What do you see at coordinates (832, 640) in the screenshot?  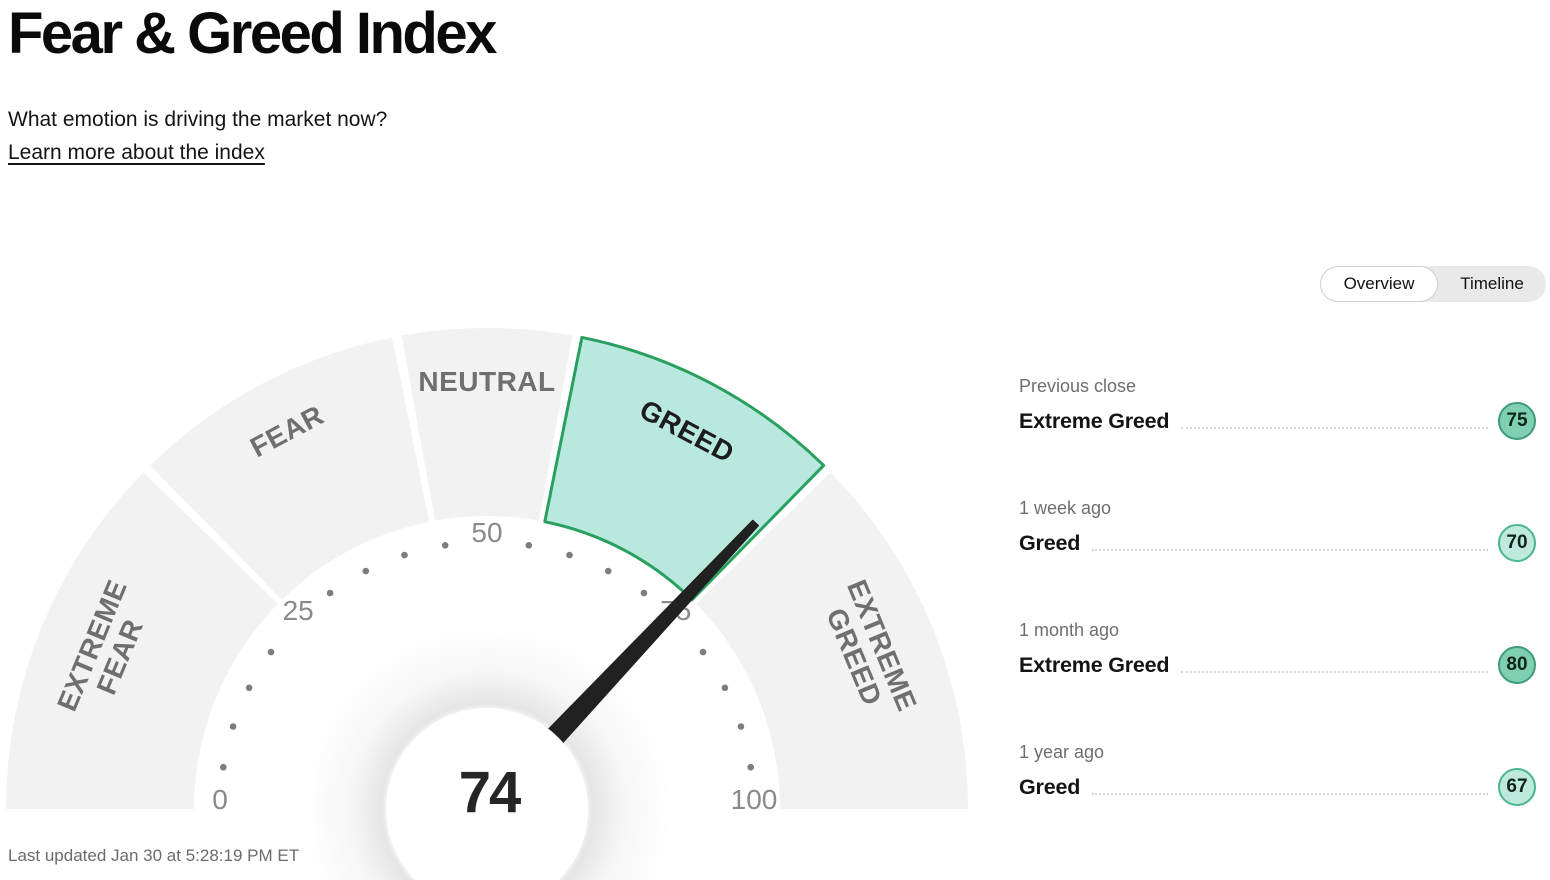 I see `gauge-segment-extreme-greed` at bounding box center [832, 640].